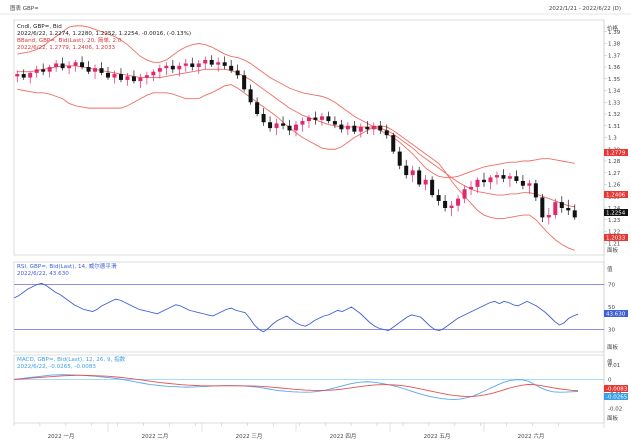  Describe the element at coordinates (531, 436) in the screenshot. I see `month-label: 2022 六月` at that location.